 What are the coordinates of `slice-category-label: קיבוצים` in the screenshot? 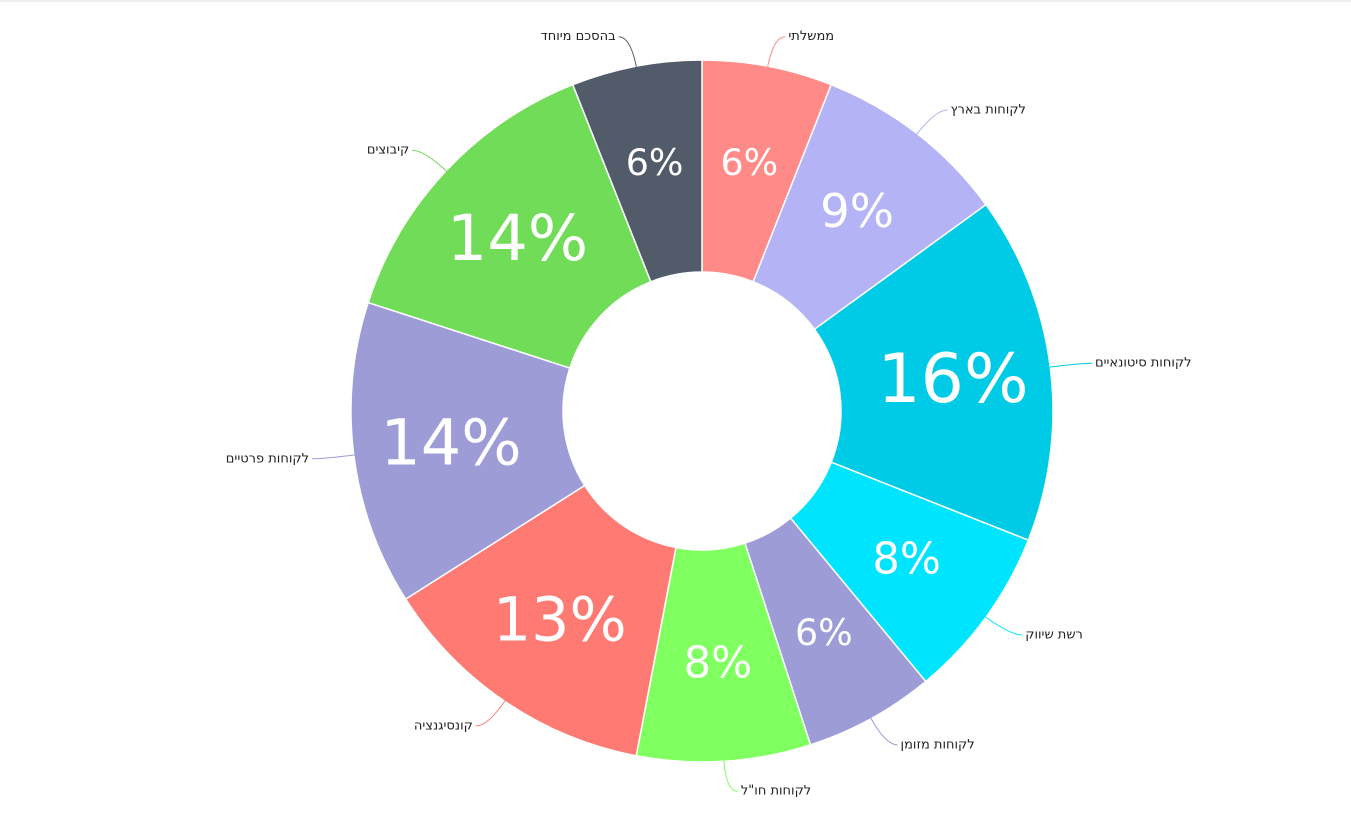 It's located at (388, 150).